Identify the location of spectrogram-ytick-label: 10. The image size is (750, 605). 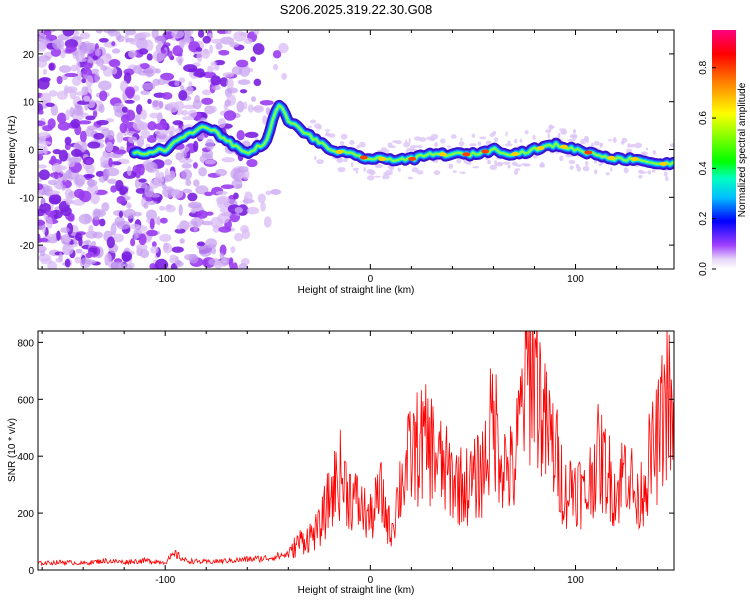
(29, 103).